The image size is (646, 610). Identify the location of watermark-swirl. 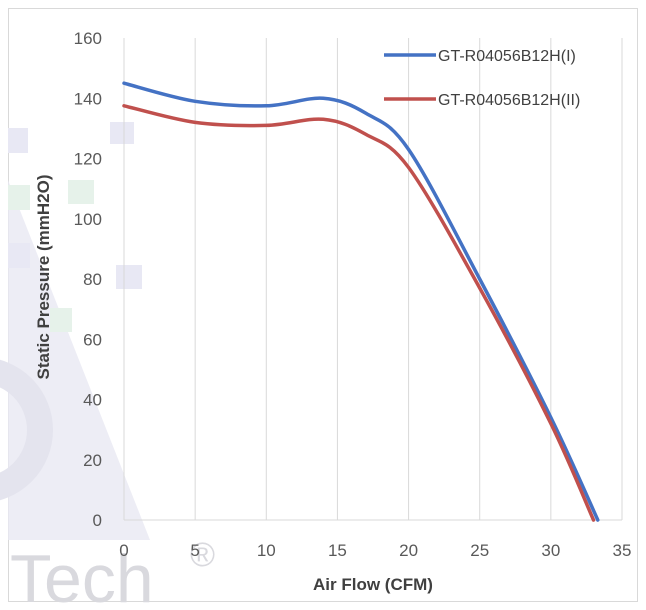
(26, 430).